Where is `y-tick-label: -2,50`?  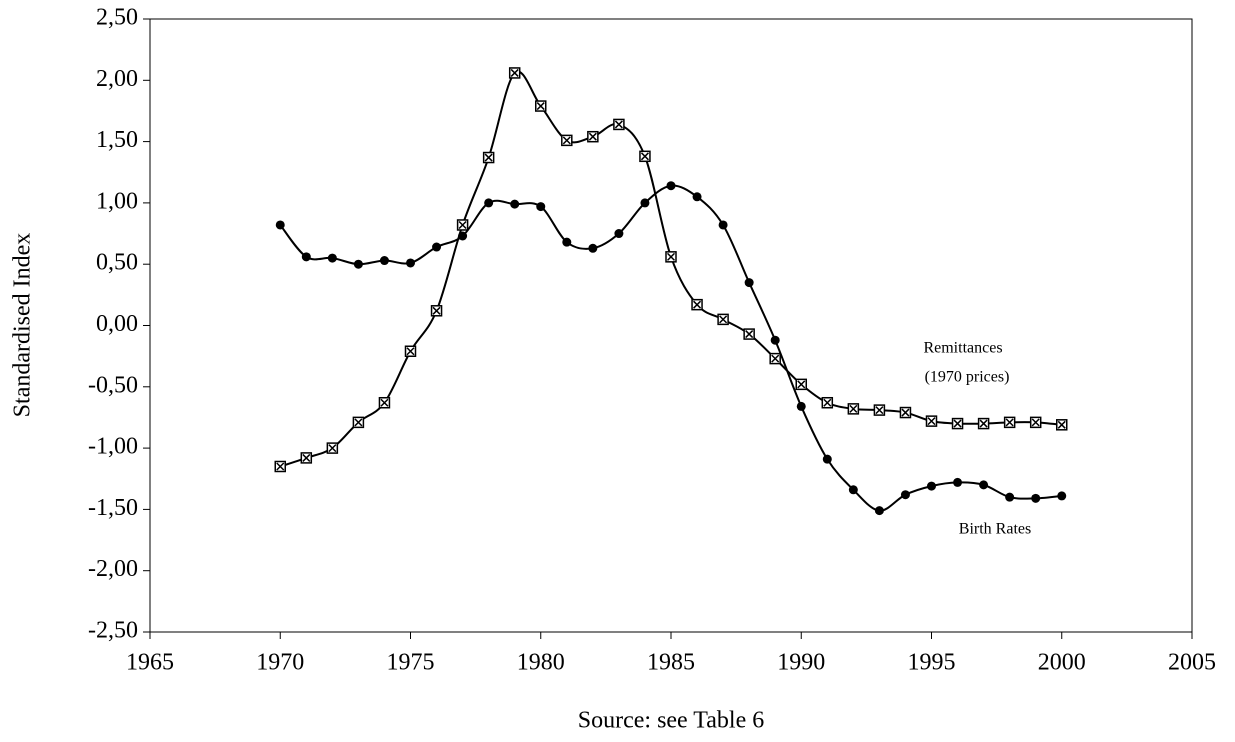
y-tick-label: -2,50 is located at coordinates (113, 631).